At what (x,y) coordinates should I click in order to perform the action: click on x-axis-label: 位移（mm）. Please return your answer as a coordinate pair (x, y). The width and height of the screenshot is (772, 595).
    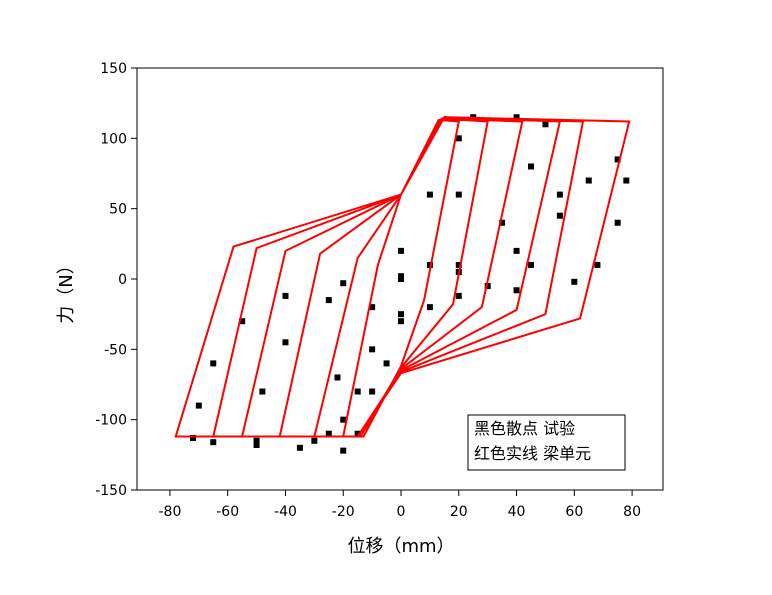
    Looking at the image, I should click on (400, 546).